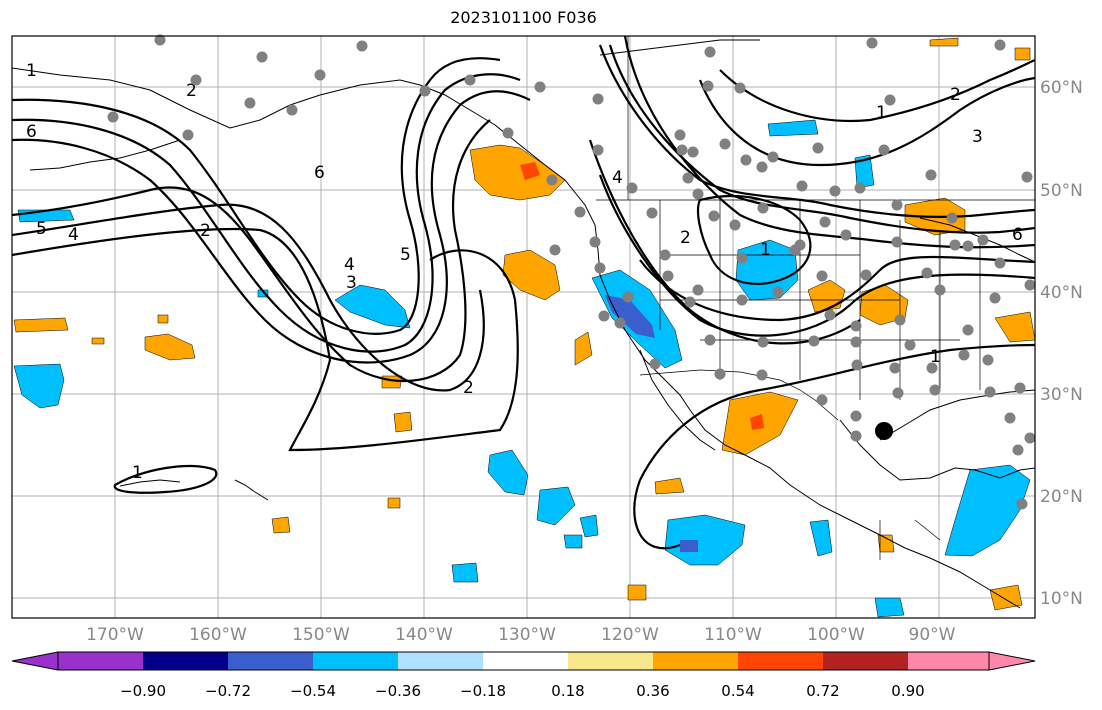 The image size is (1102, 710). I want to click on latitude-labels: 60°N 50°N 40°N 30°N 20°N 10°N, so click(1061, 343).